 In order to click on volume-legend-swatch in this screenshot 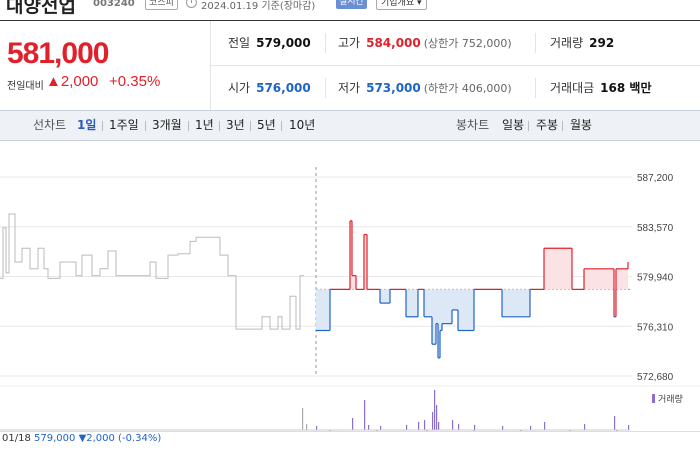, I will do `click(653, 398)`.